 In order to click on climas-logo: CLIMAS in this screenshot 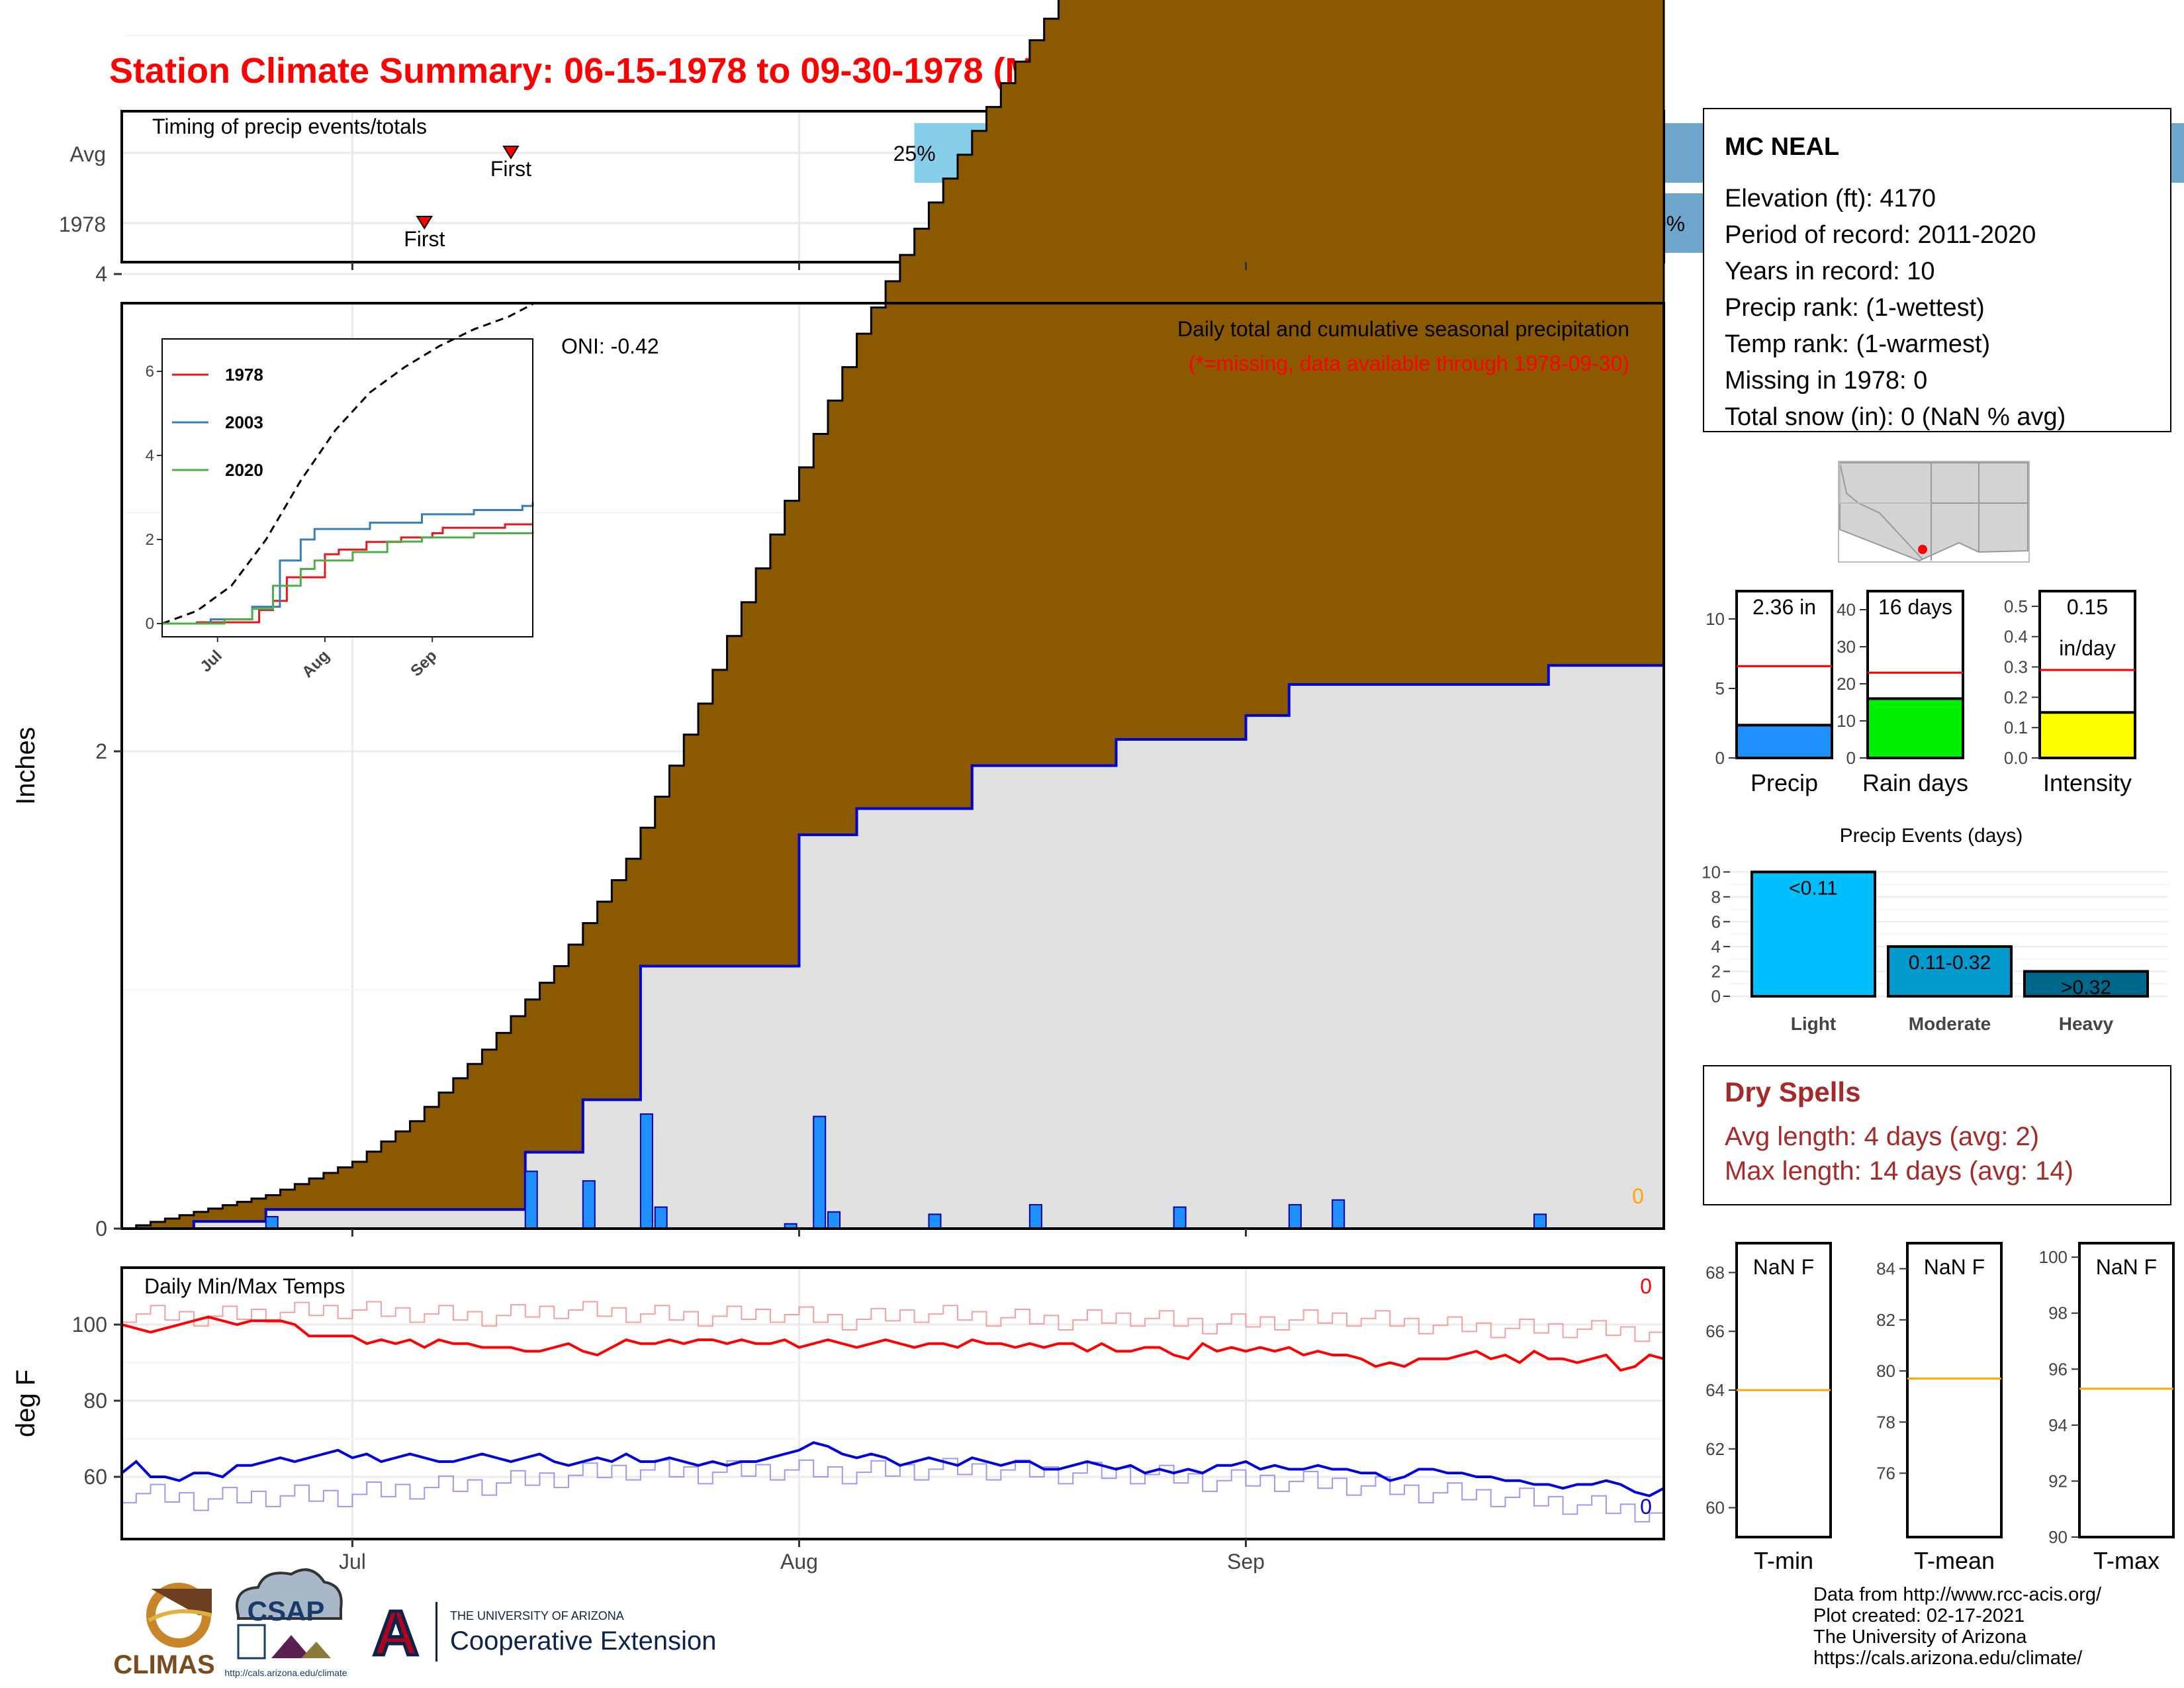, I will do `click(164, 1631)`.